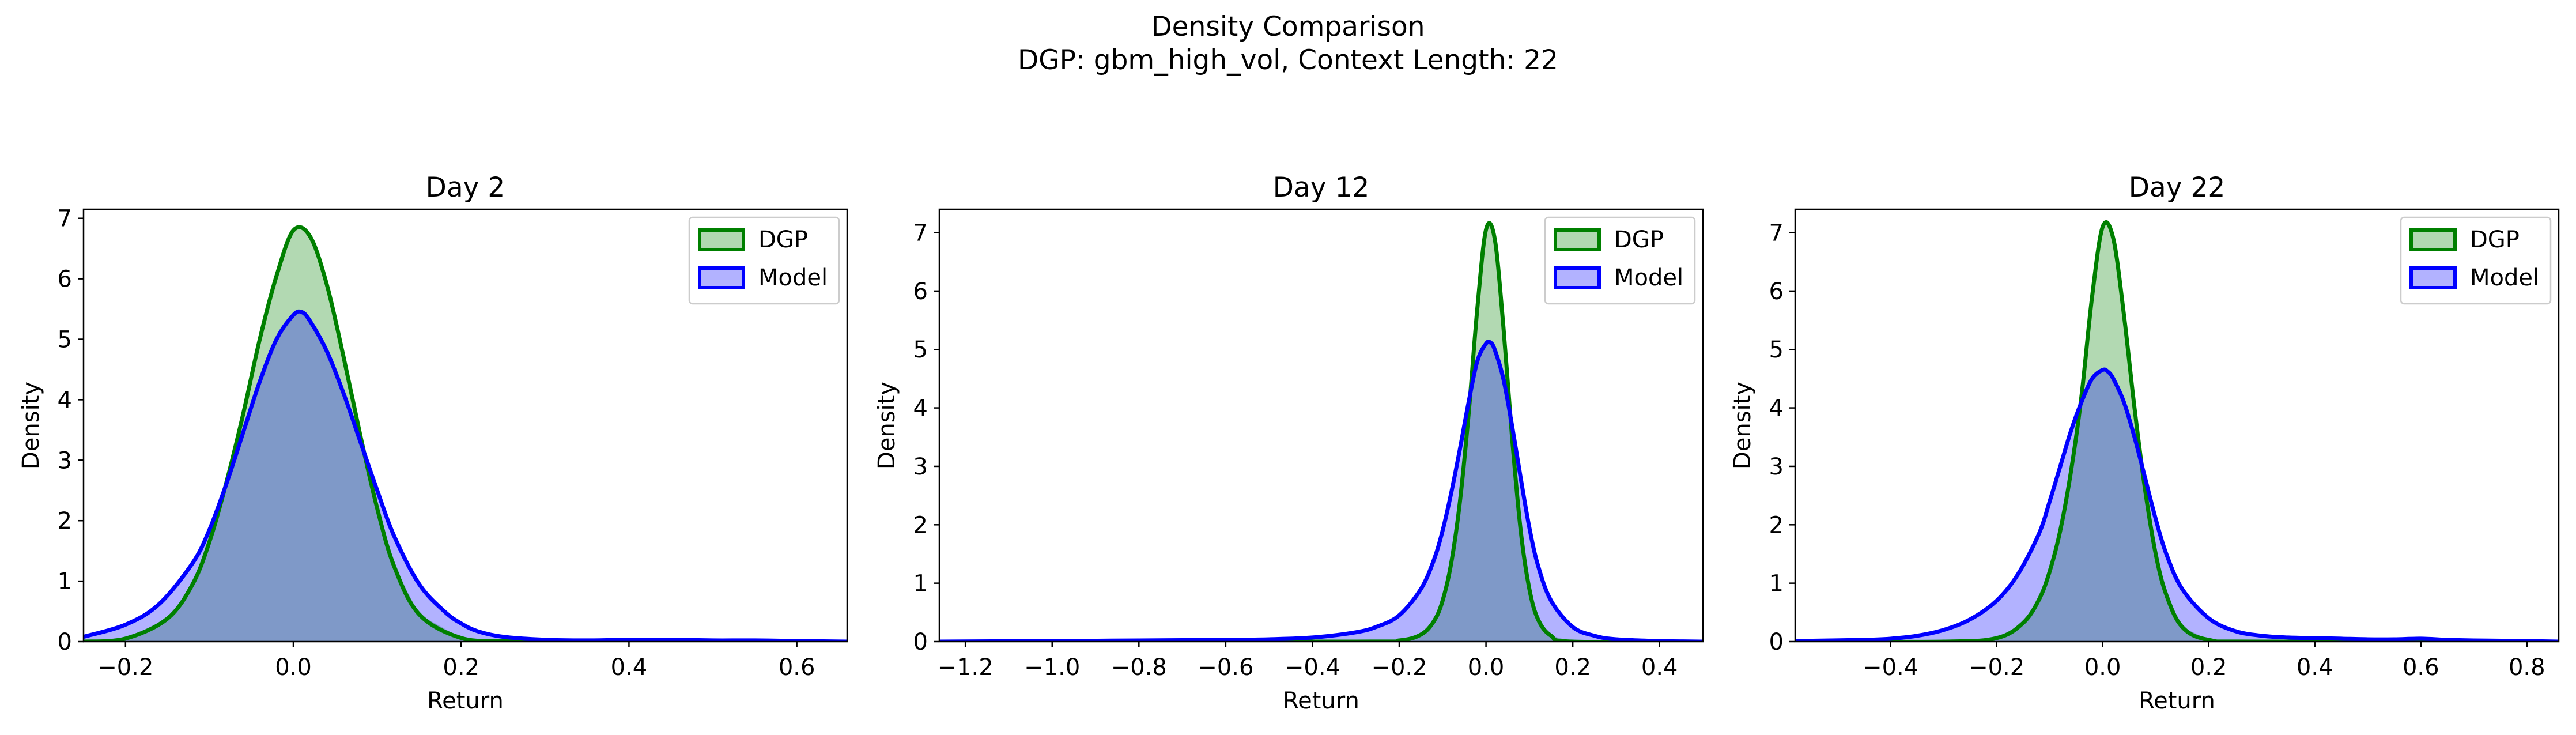 The width and height of the screenshot is (2576, 735). What do you see at coordinates (1052, 667) in the screenshot?
I see `x-tick-label: −1.0` at bounding box center [1052, 667].